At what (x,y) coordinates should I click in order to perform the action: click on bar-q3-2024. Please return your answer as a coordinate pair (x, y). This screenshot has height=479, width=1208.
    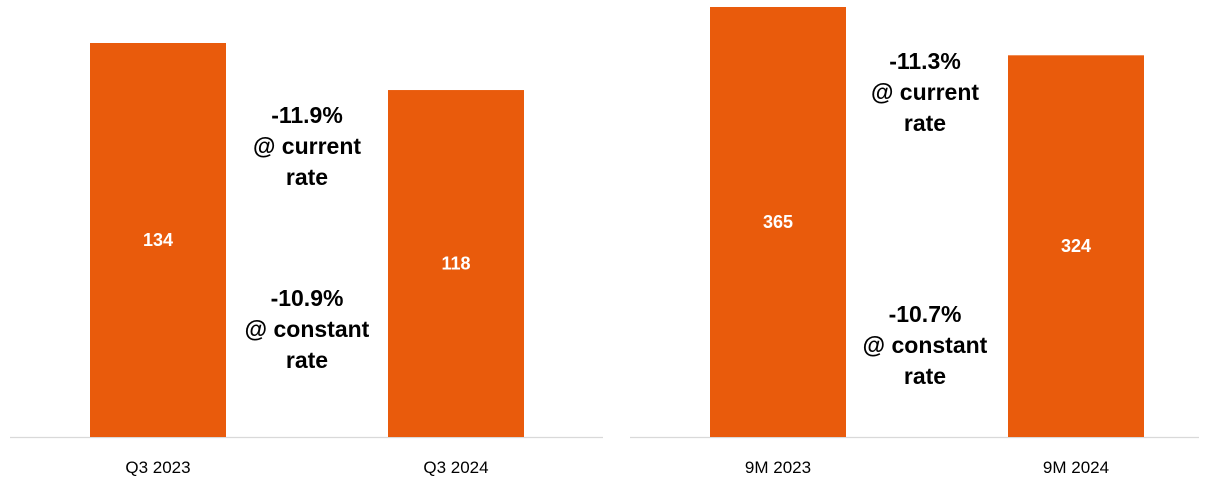
    Looking at the image, I should click on (456, 264).